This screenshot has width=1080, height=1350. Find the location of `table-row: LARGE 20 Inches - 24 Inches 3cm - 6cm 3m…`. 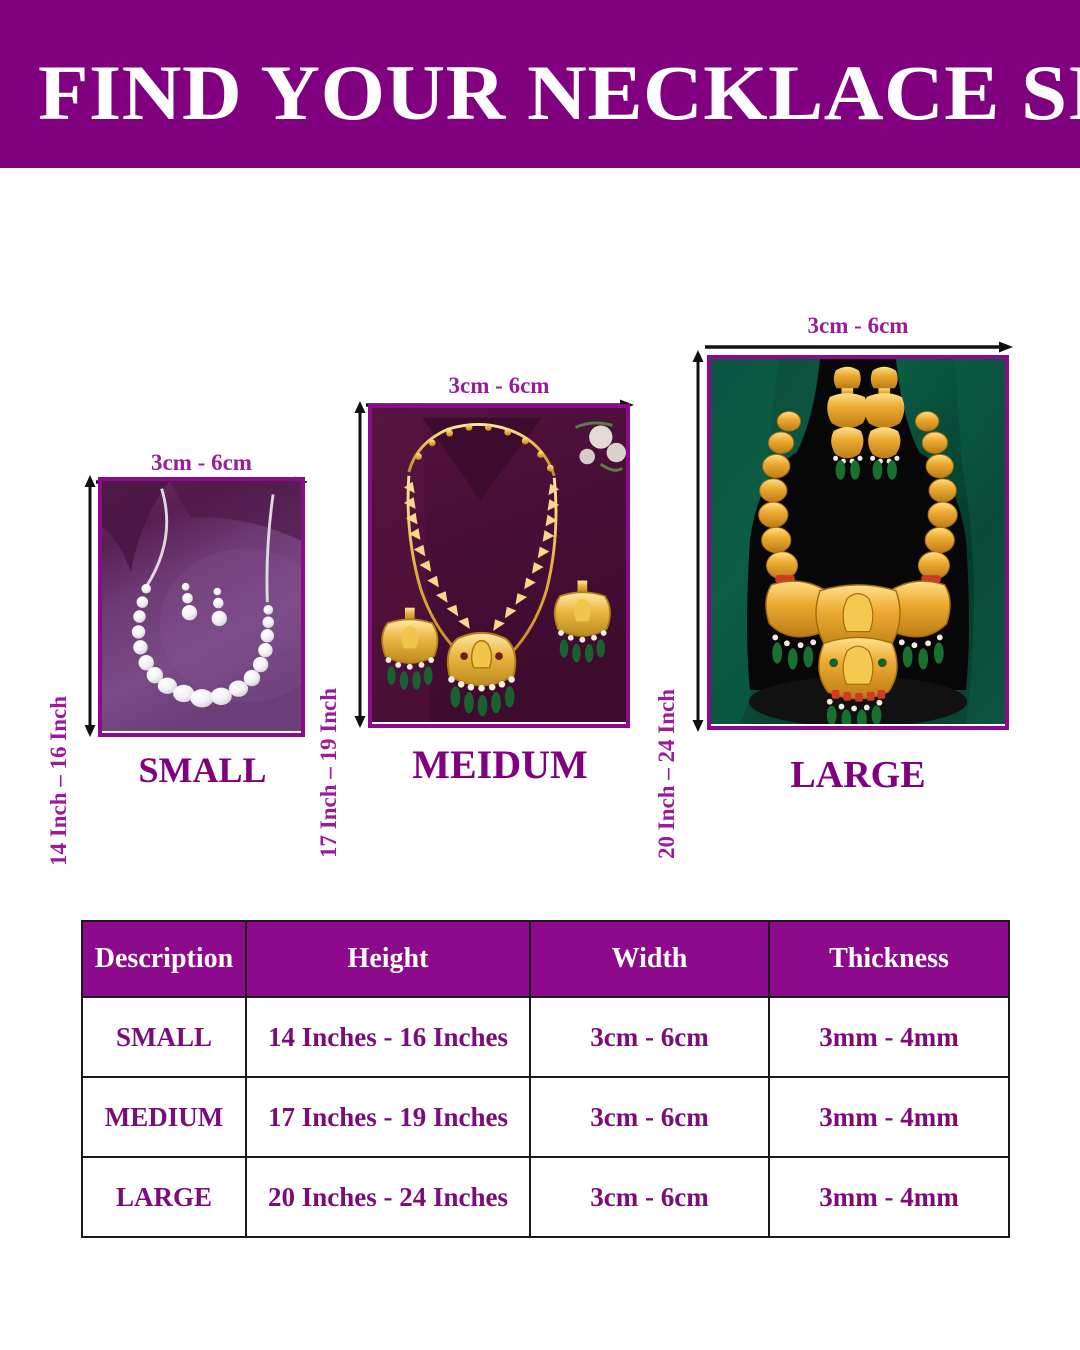

table-row: LARGE 20 Inches - 24 Inches 3cm - 6cm 3m… is located at coordinates (545, 1197).